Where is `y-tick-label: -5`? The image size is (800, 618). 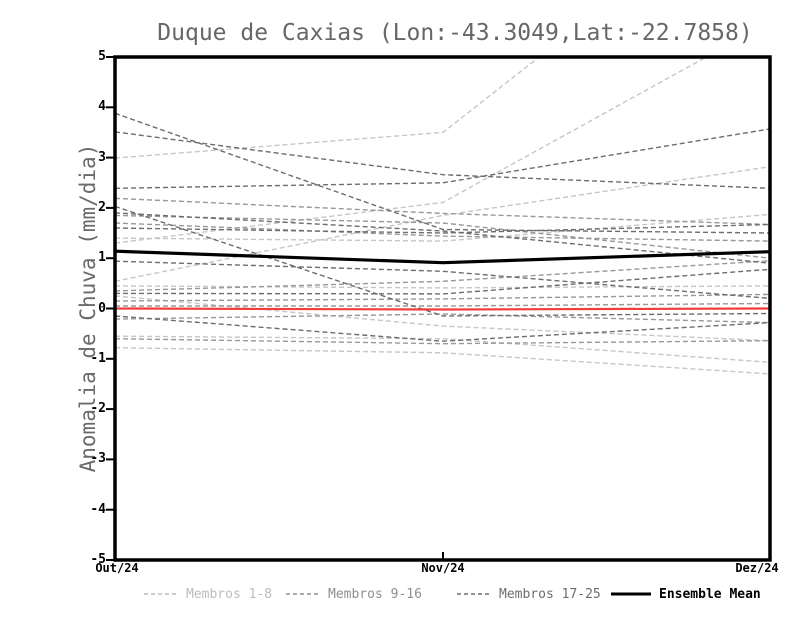
y-tick-label: -5 is located at coordinates (98, 559).